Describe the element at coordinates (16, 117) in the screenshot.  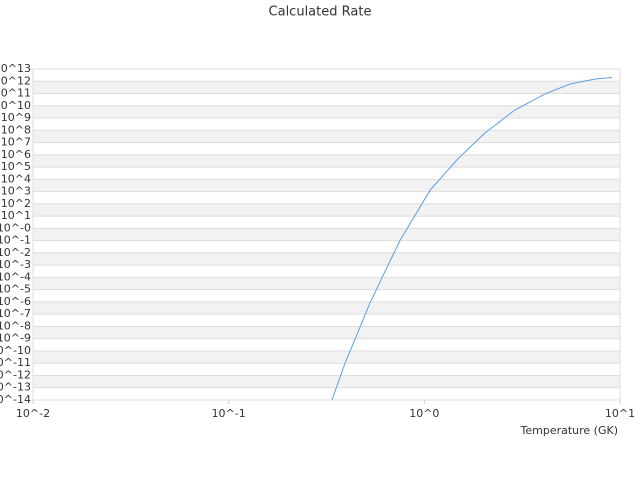
I see `y-tick-label: 10^9` at that location.